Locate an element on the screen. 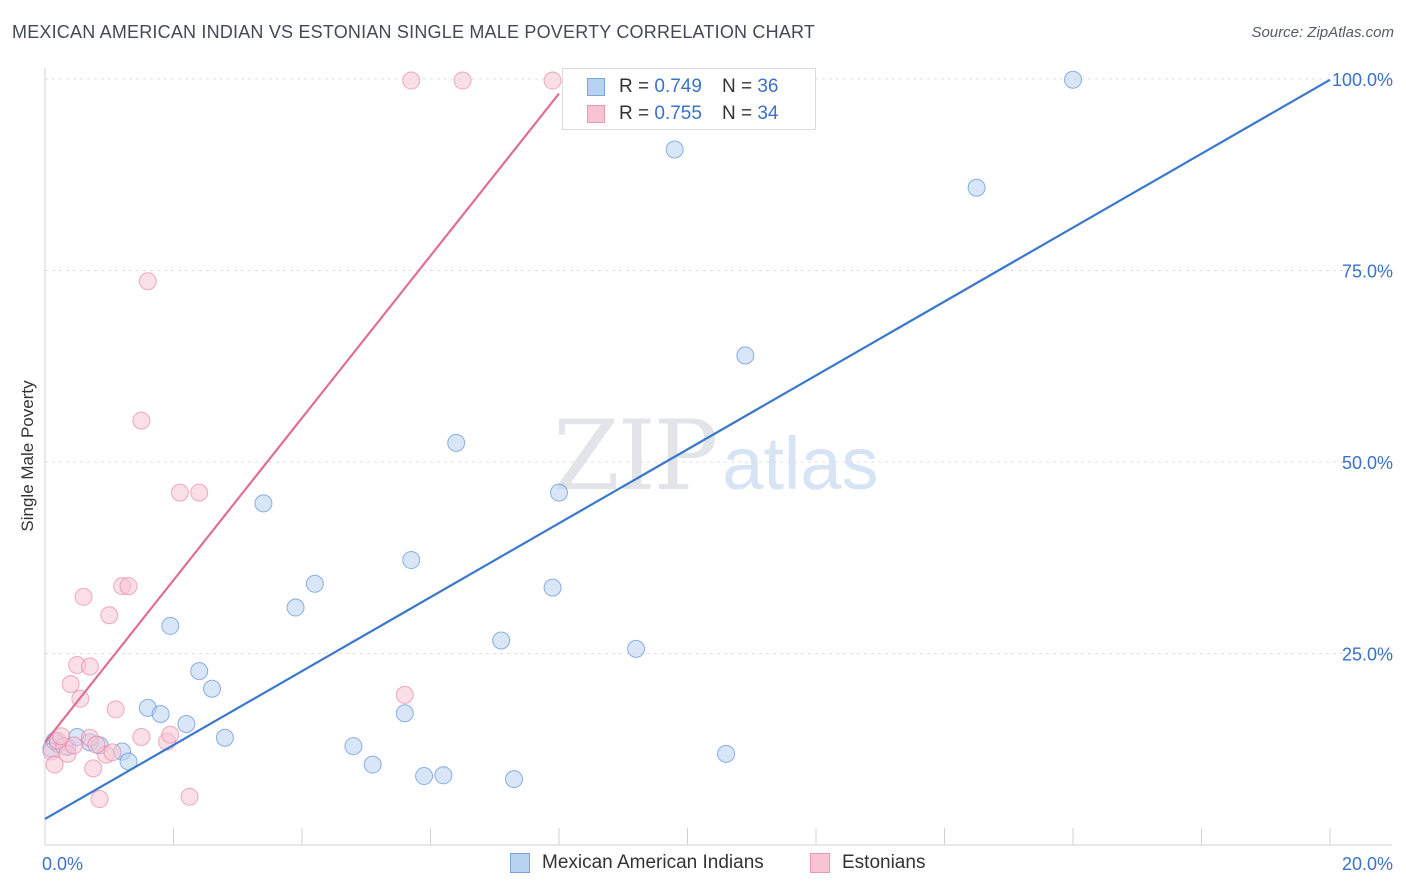 The width and height of the screenshot is (1406, 892). y-tick-label: 25.0% is located at coordinates (1367, 655).